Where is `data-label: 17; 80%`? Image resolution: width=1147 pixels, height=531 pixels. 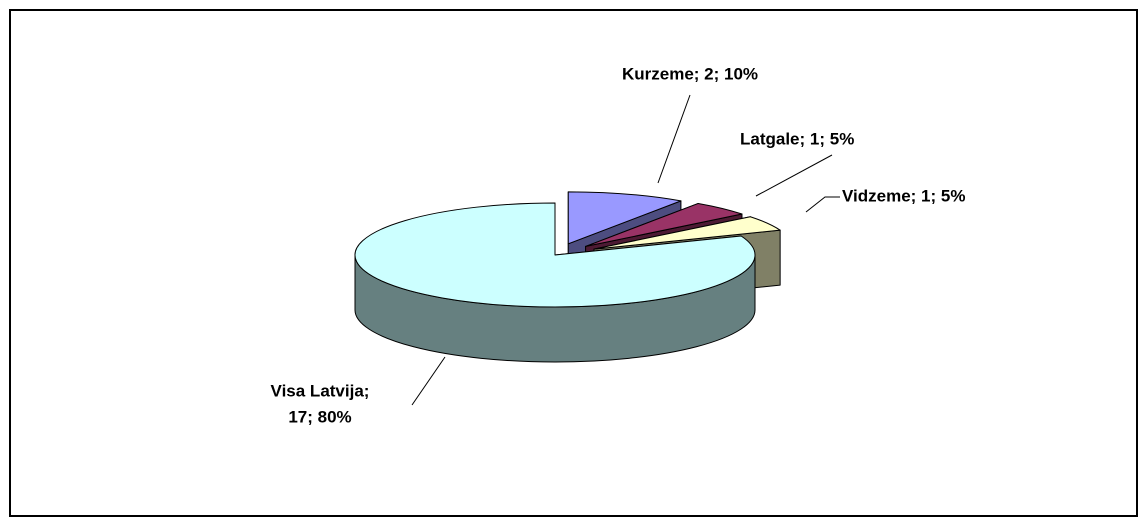
data-label: 17; 80% is located at coordinates (319, 416).